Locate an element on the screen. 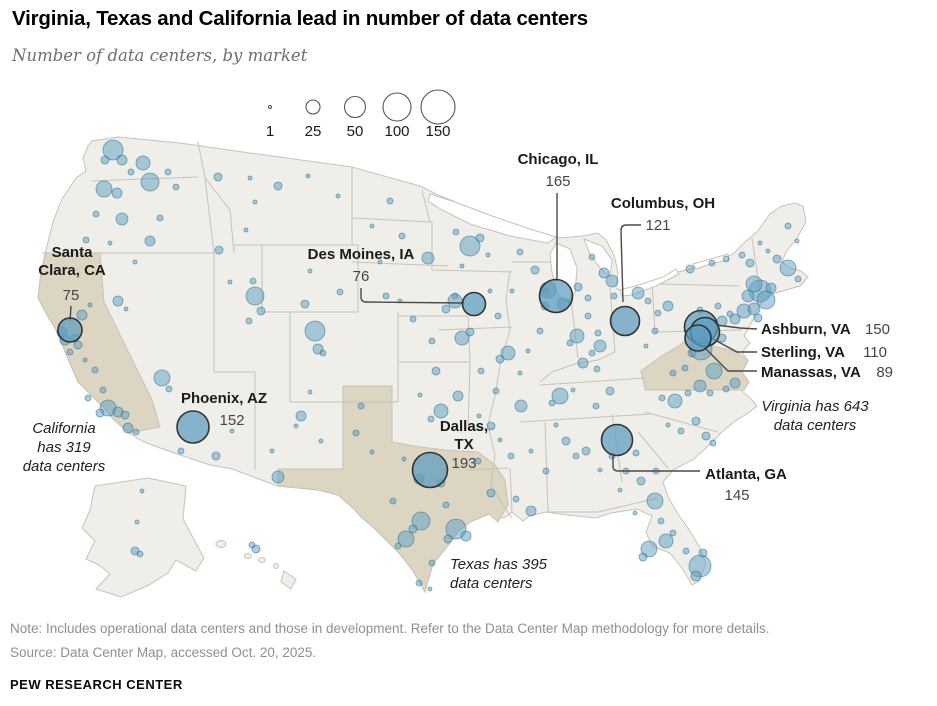 This screenshot has height=706, width=937. legend-value-label: 100 is located at coordinates (396, 131).